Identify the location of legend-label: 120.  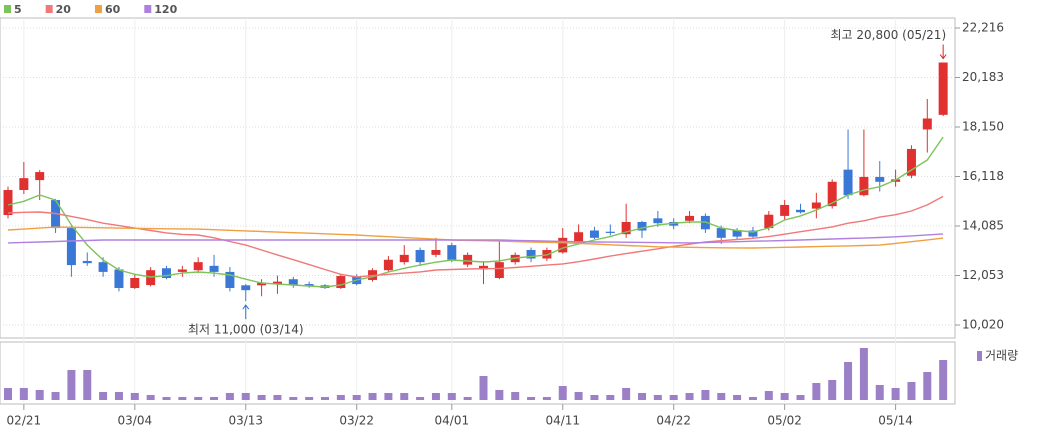
(165, 9).